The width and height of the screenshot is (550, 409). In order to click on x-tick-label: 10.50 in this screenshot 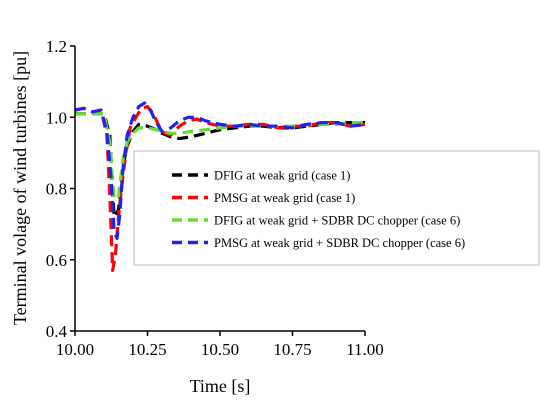, I will do `click(220, 349)`.